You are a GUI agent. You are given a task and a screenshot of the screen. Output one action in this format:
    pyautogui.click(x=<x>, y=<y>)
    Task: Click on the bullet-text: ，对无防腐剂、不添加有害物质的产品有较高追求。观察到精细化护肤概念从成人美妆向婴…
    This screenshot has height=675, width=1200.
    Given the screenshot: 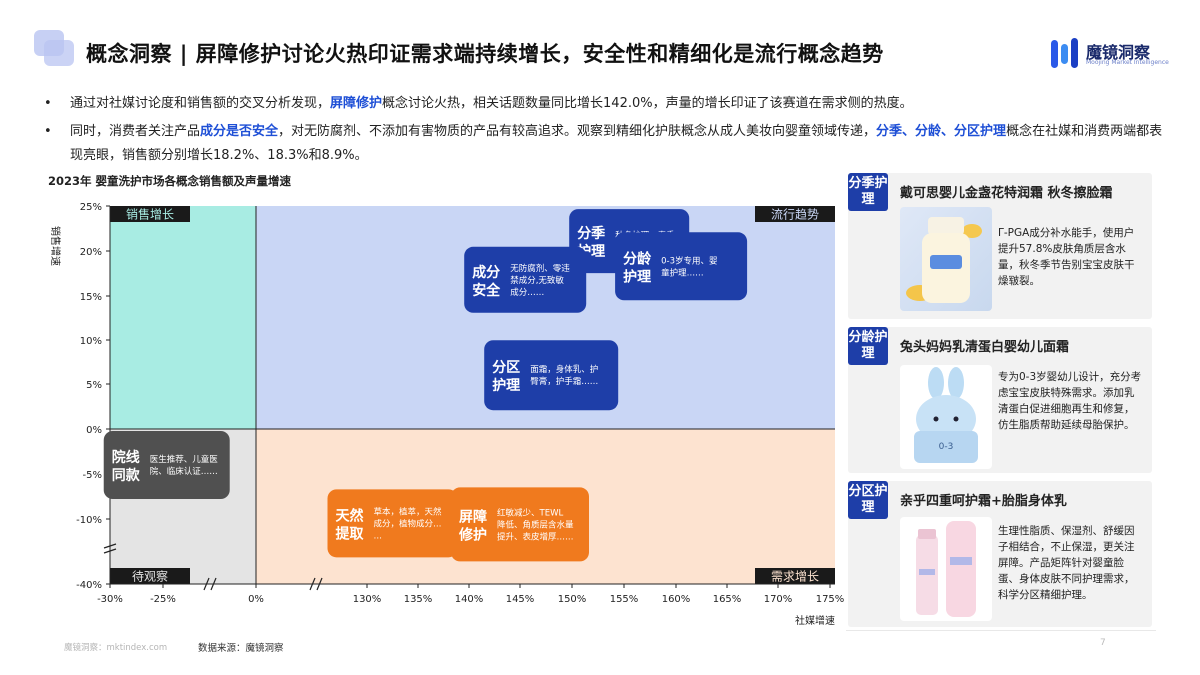 What is the action you would take?
    pyautogui.click(x=577, y=131)
    